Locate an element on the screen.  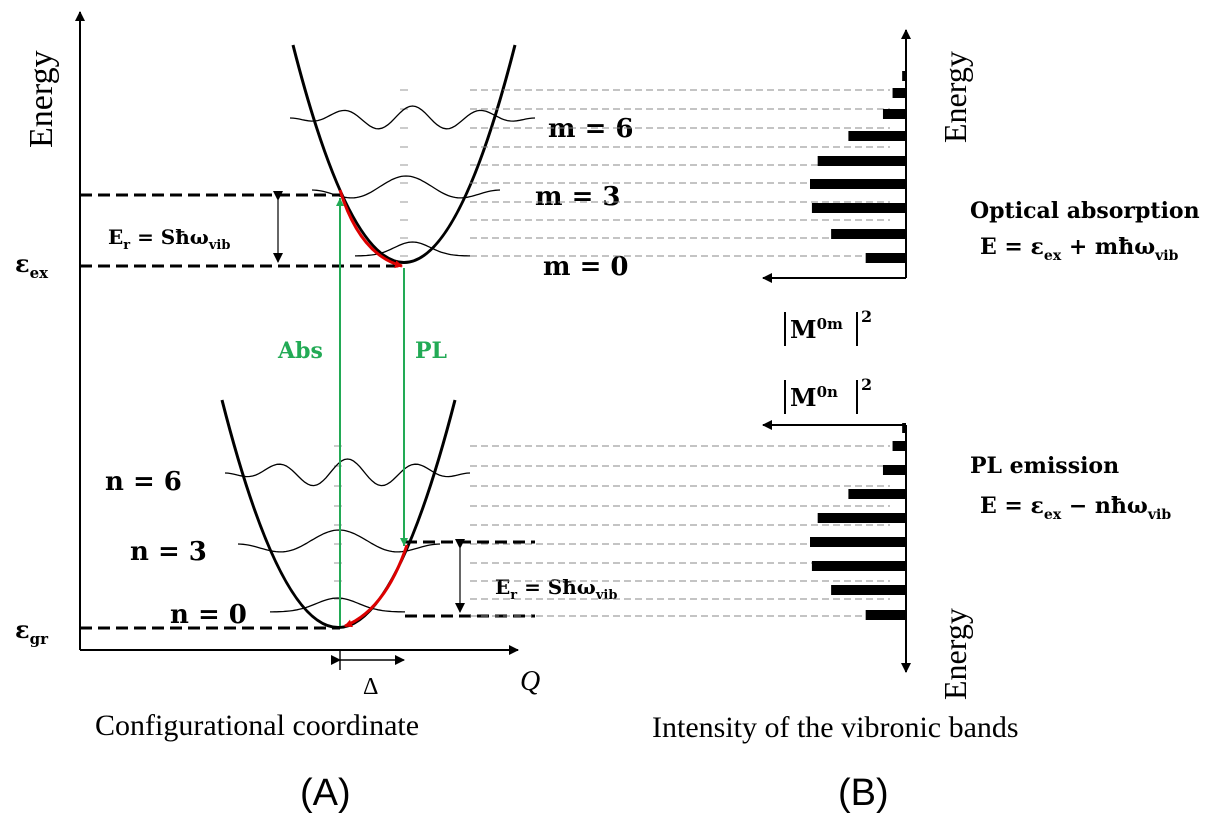
m0n-label: M0n 2 is located at coordinates (828, 394).